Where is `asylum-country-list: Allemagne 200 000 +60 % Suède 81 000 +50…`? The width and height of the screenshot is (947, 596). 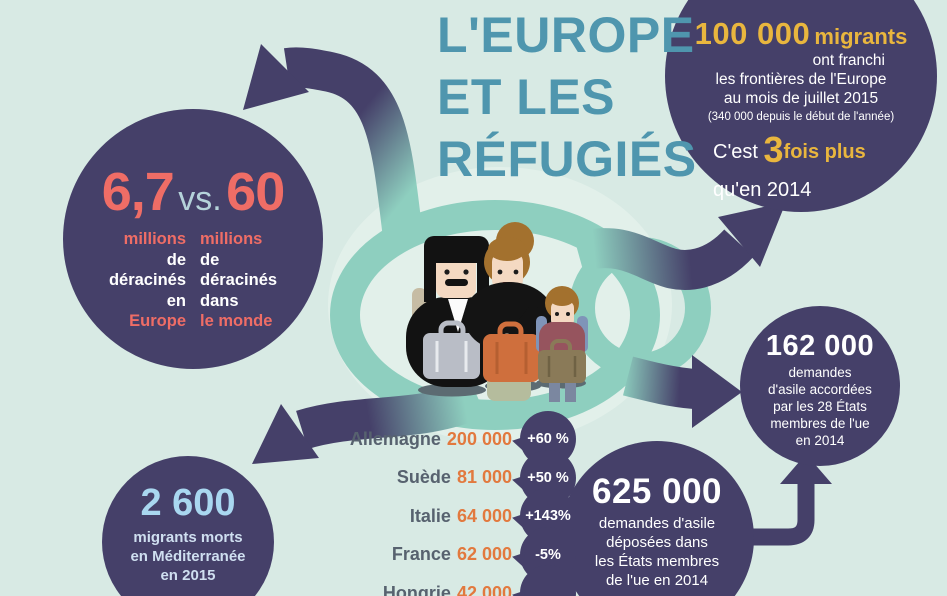
asylum-country-list: Allemagne 200 000 +60 % Suède 81 000 +50… is located at coordinates (453, 503).